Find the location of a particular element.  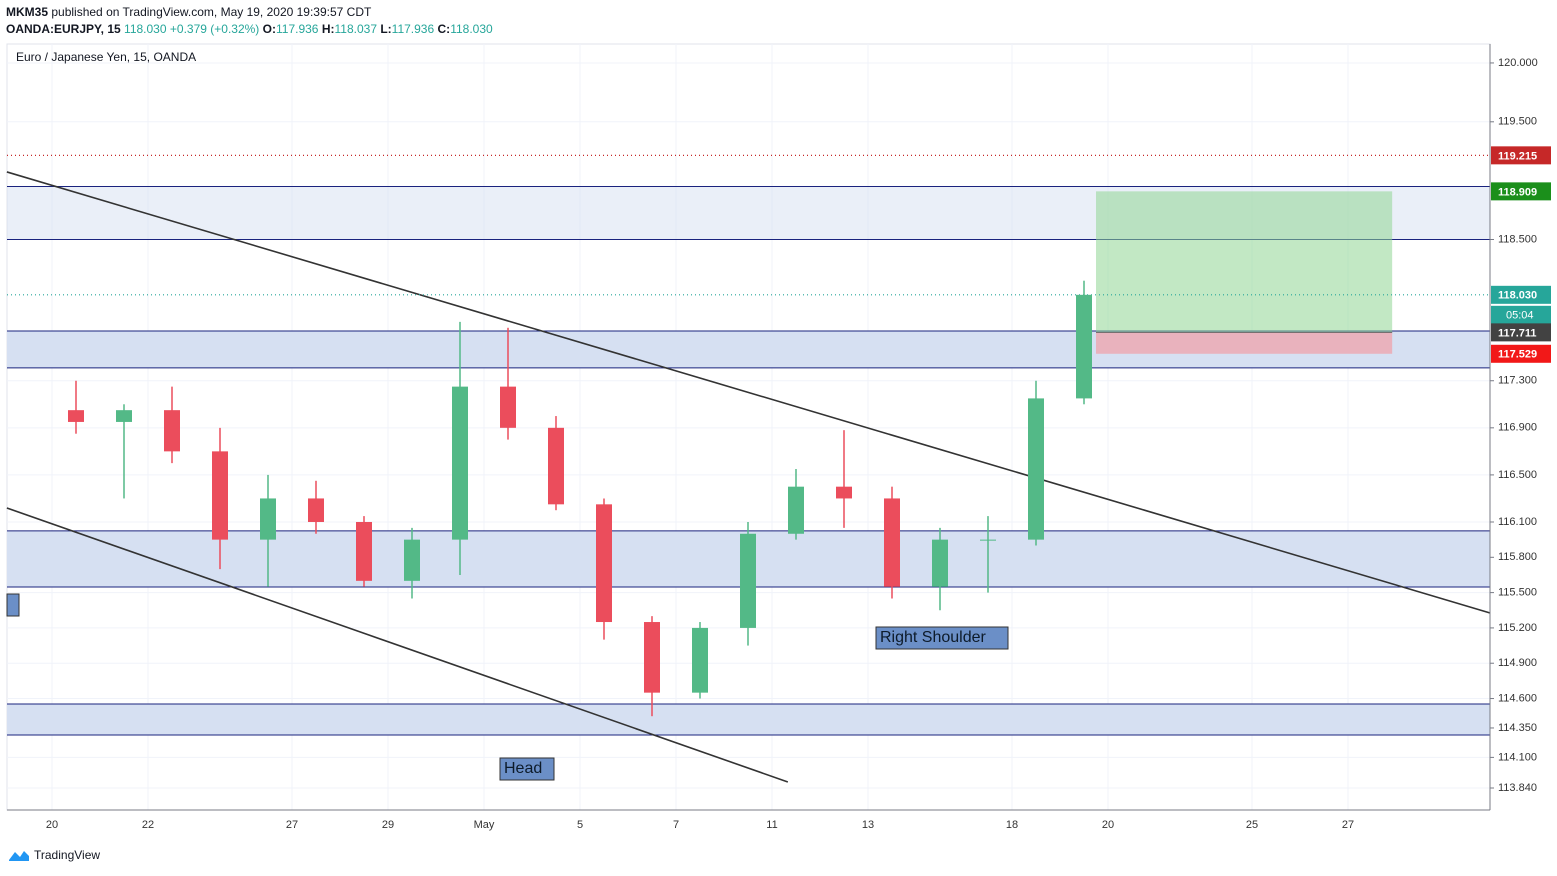

footer: TradingView is located at coordinates (54, 855).